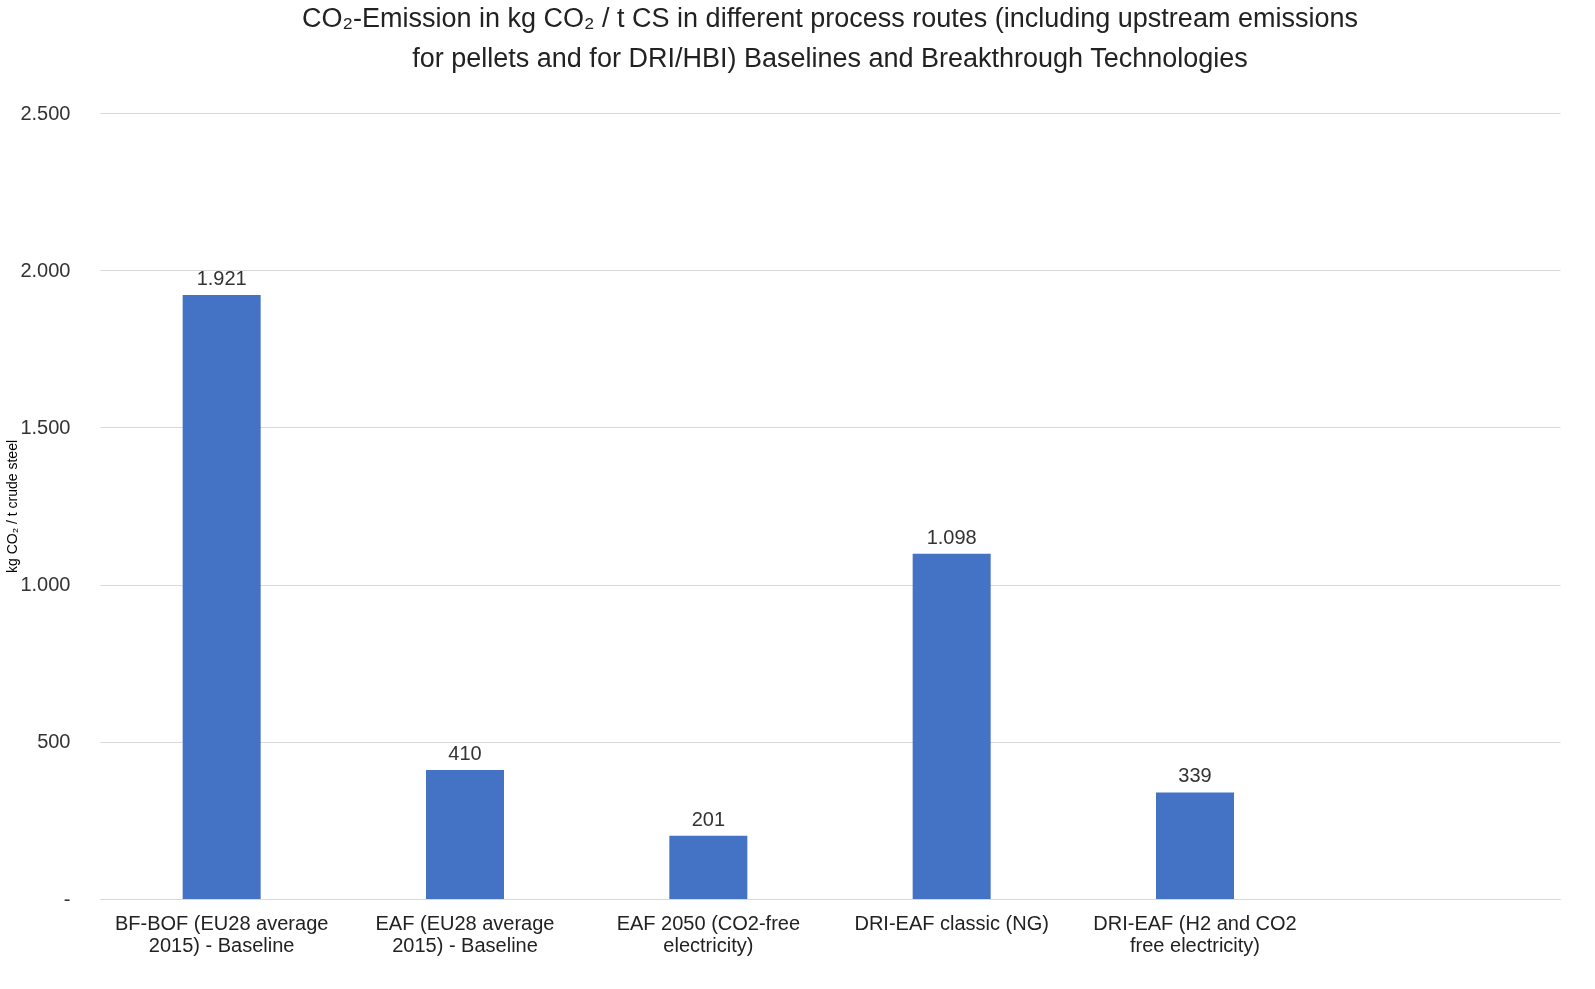  What do you see at coordinates (45, 269) in the screenshot?
I see `y-tick-label: 2.000` at bounding box center [45, 269].